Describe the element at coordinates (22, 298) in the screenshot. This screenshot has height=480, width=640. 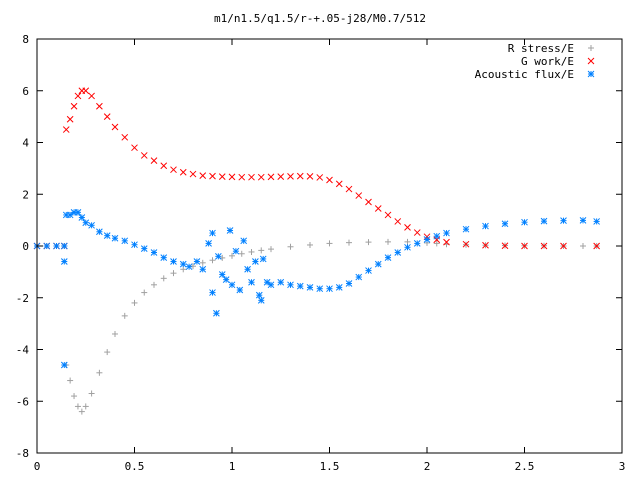
I see `y-tick-label: -2` at that location.